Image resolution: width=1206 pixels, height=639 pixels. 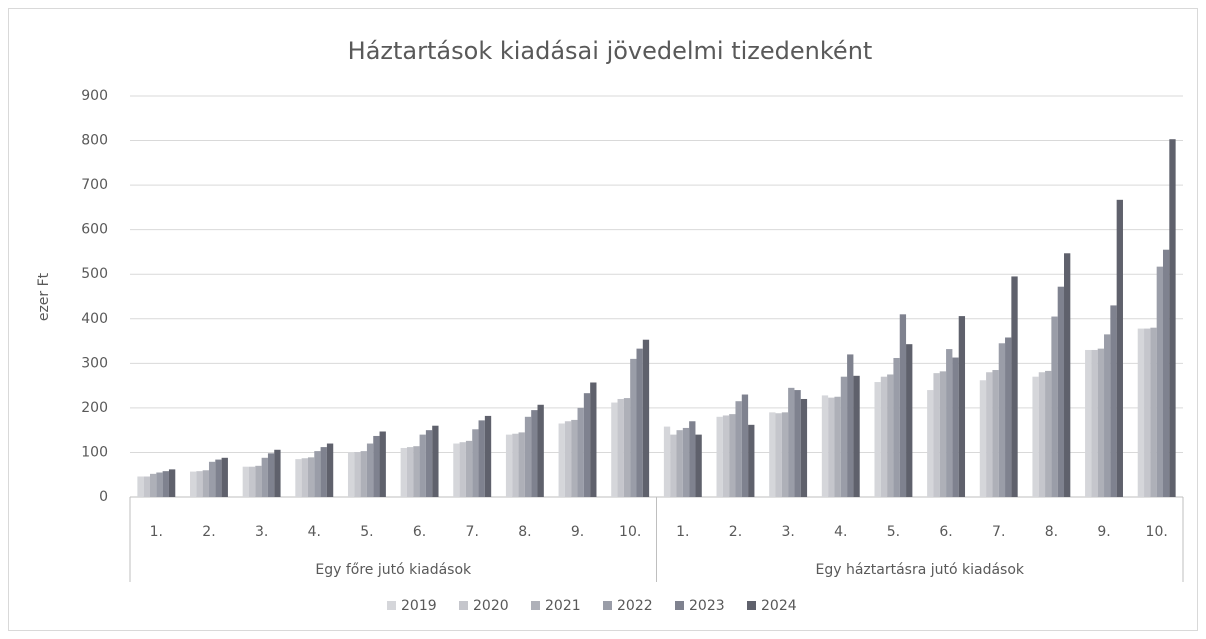 I want to click on group-label: Egy főre jutó kiadások, so click(x=393, y=570).